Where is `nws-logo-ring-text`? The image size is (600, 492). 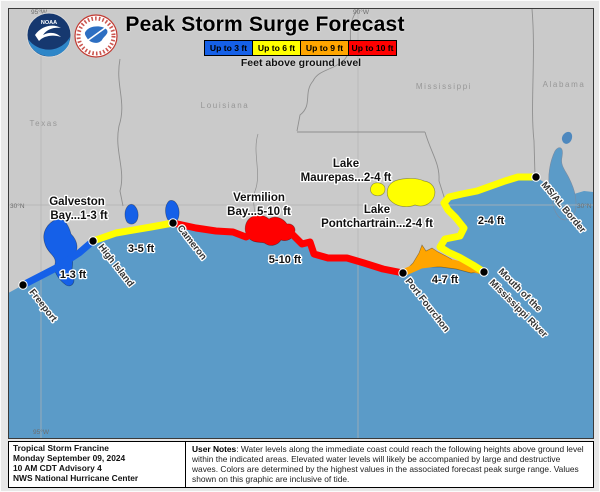
nws-logo-ring-text is located at coordinates (96, 36).